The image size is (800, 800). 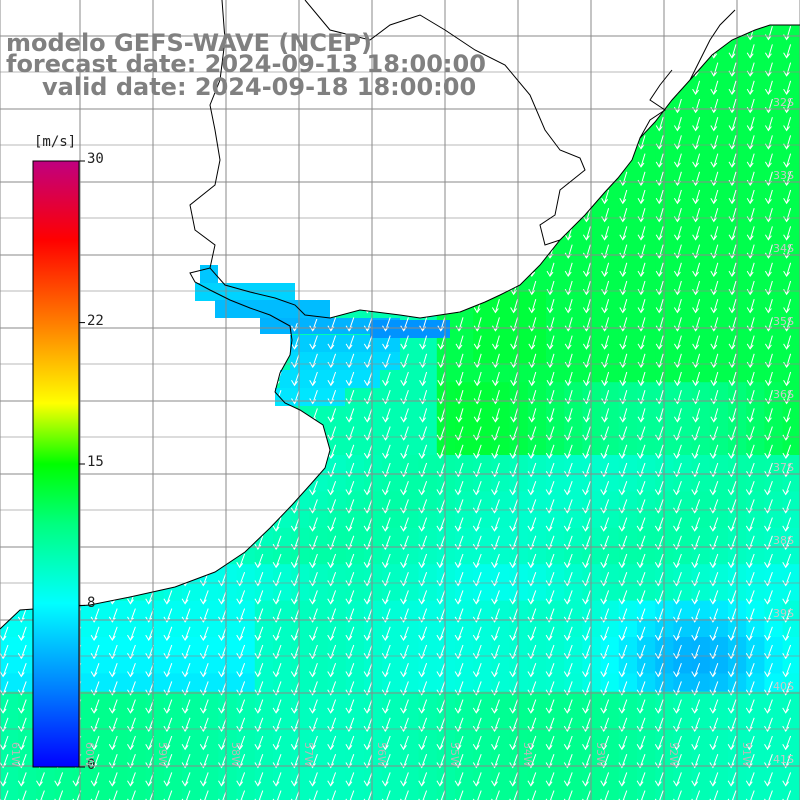 I want to click on longitude-label: 58W, so click(x=235, y=754).